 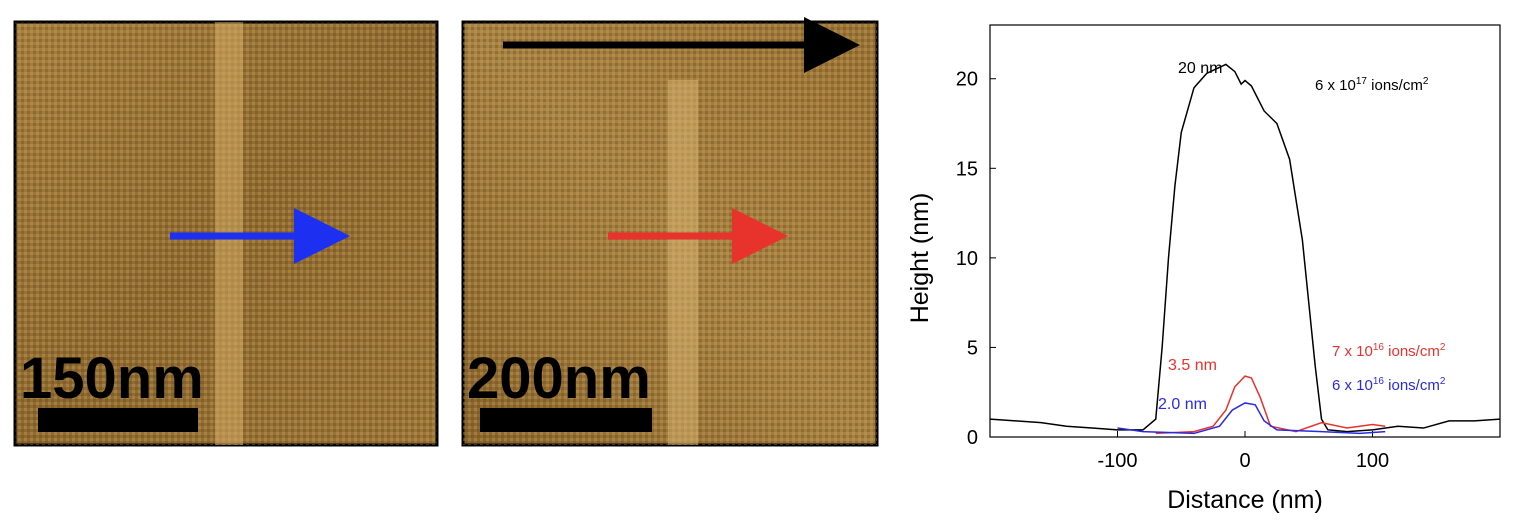 I want to click on series-label: 6 x 1017 ions/cm2, so click(x=1372, y=85).